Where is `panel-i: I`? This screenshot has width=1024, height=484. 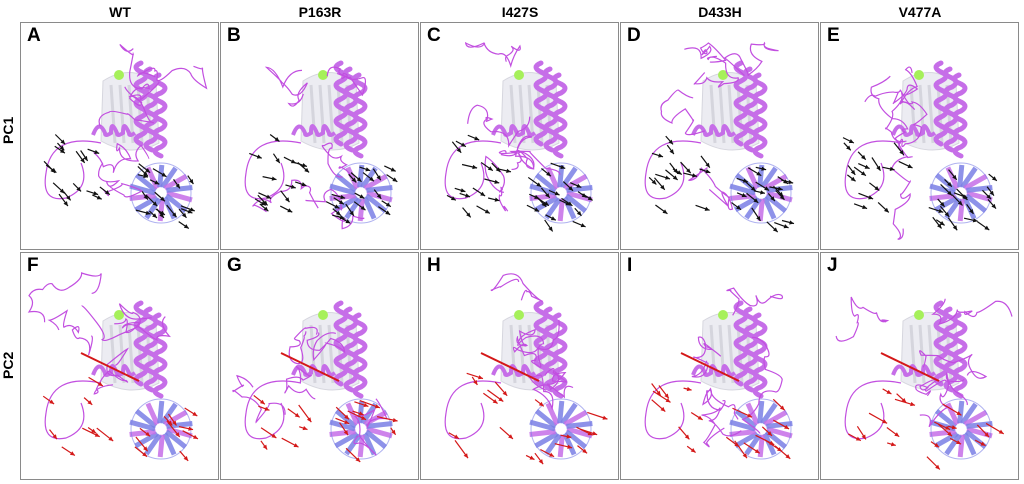
panel-i: I is located at coordinates (719, 366).